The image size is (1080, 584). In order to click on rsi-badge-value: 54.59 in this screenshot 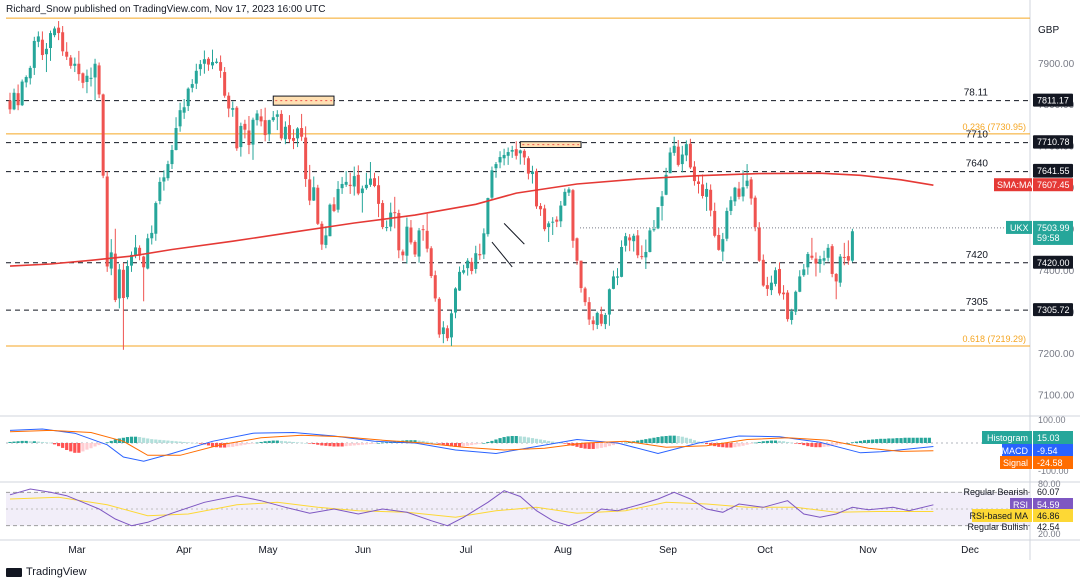, I will do `click(1048, 505)`.